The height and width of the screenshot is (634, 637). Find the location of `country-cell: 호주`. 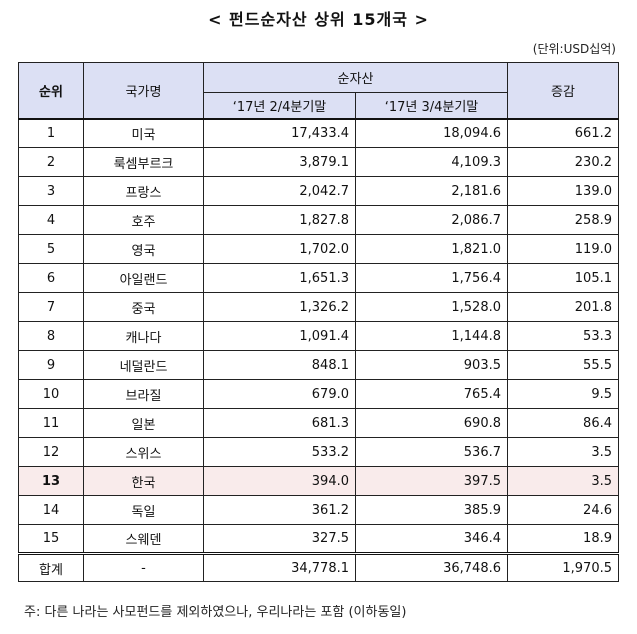

country-cell: 호주 is located at coordinates (143, 220).